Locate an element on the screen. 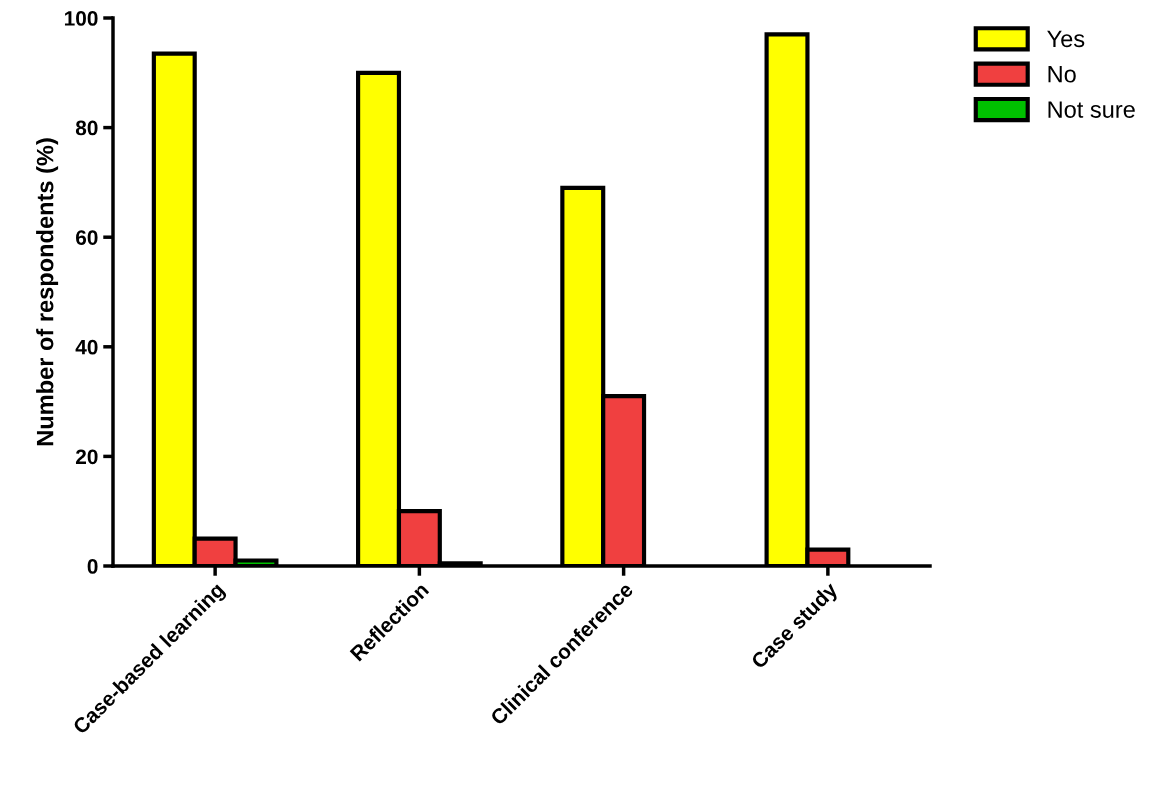 This screenshot has width=1150, height=798. y-tick-label: 80 is located at coordinates (86, 128).